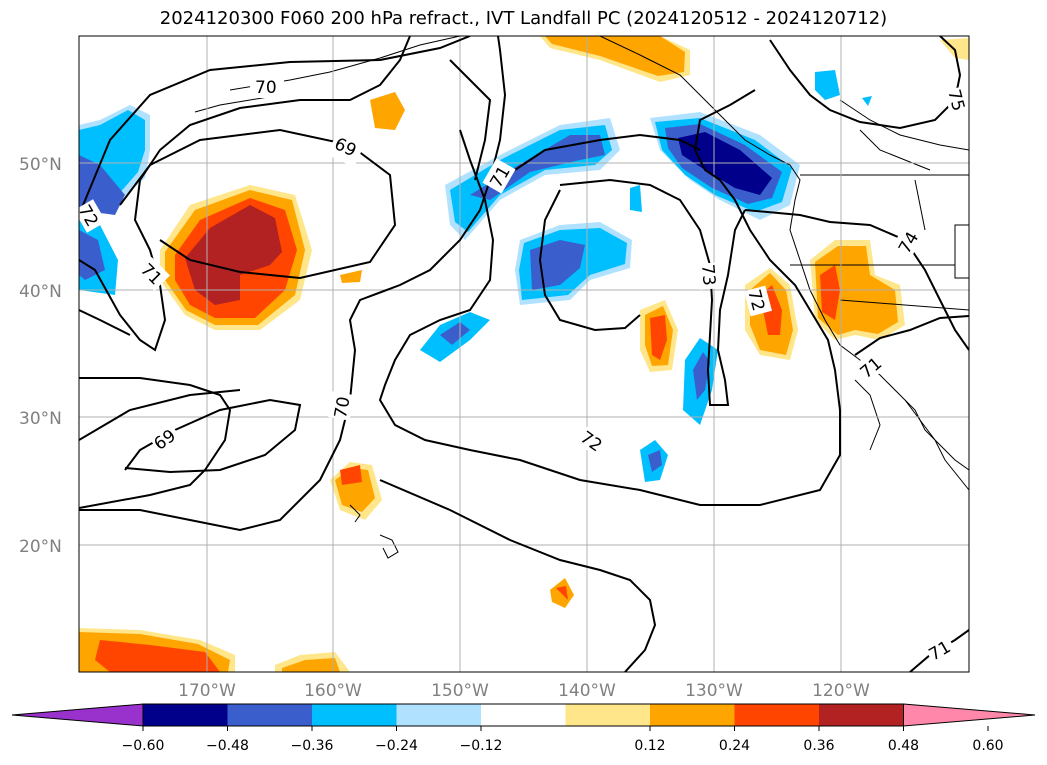  I want to click on colorbar-extend-low, so click(77, 715).